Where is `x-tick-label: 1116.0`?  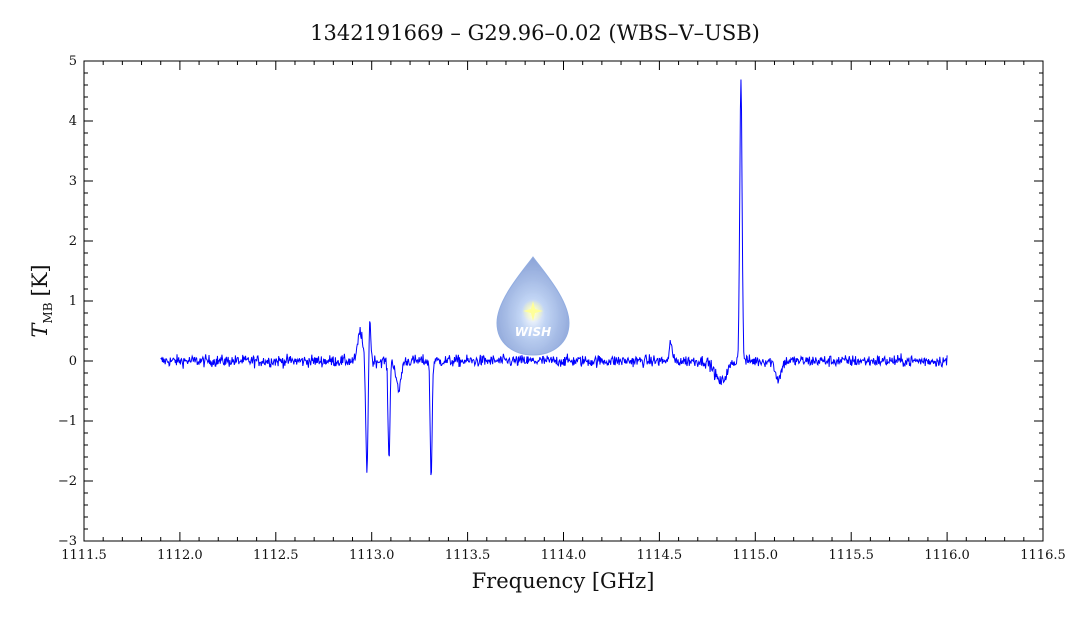
x-tick-label: 1116.0 is located at coordinates (947, 555).